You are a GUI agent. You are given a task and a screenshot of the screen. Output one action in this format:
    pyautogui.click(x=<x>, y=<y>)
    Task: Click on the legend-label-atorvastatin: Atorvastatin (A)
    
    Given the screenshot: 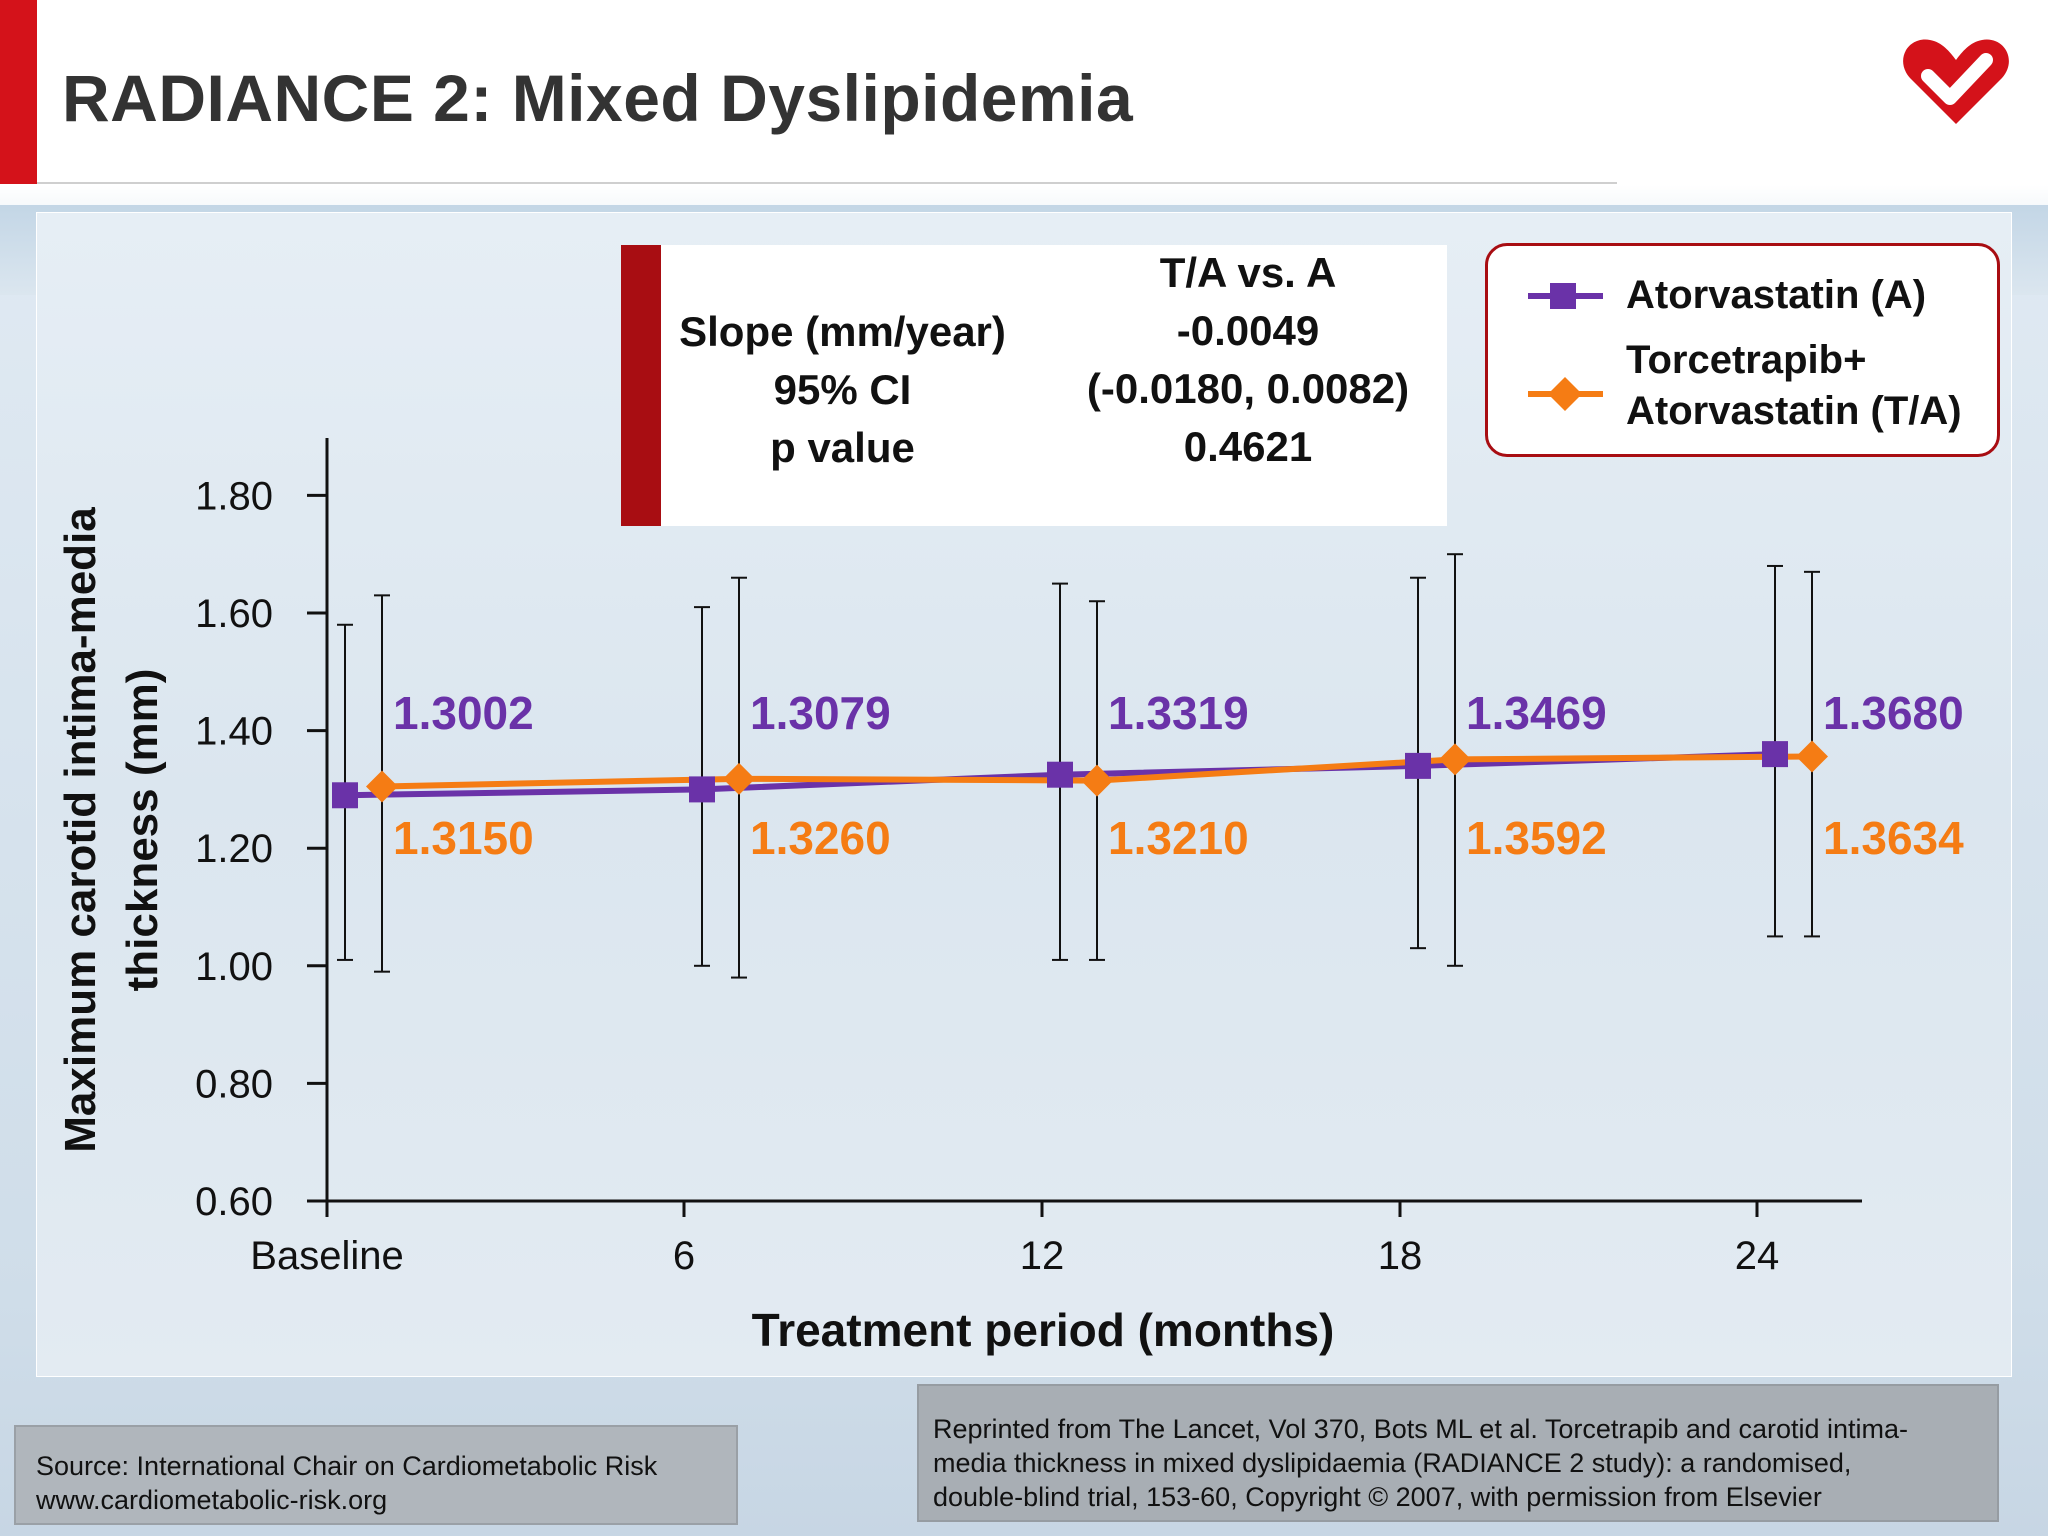 What is the action you would take?
    pyautogui.click(x=1776, y=295)
    